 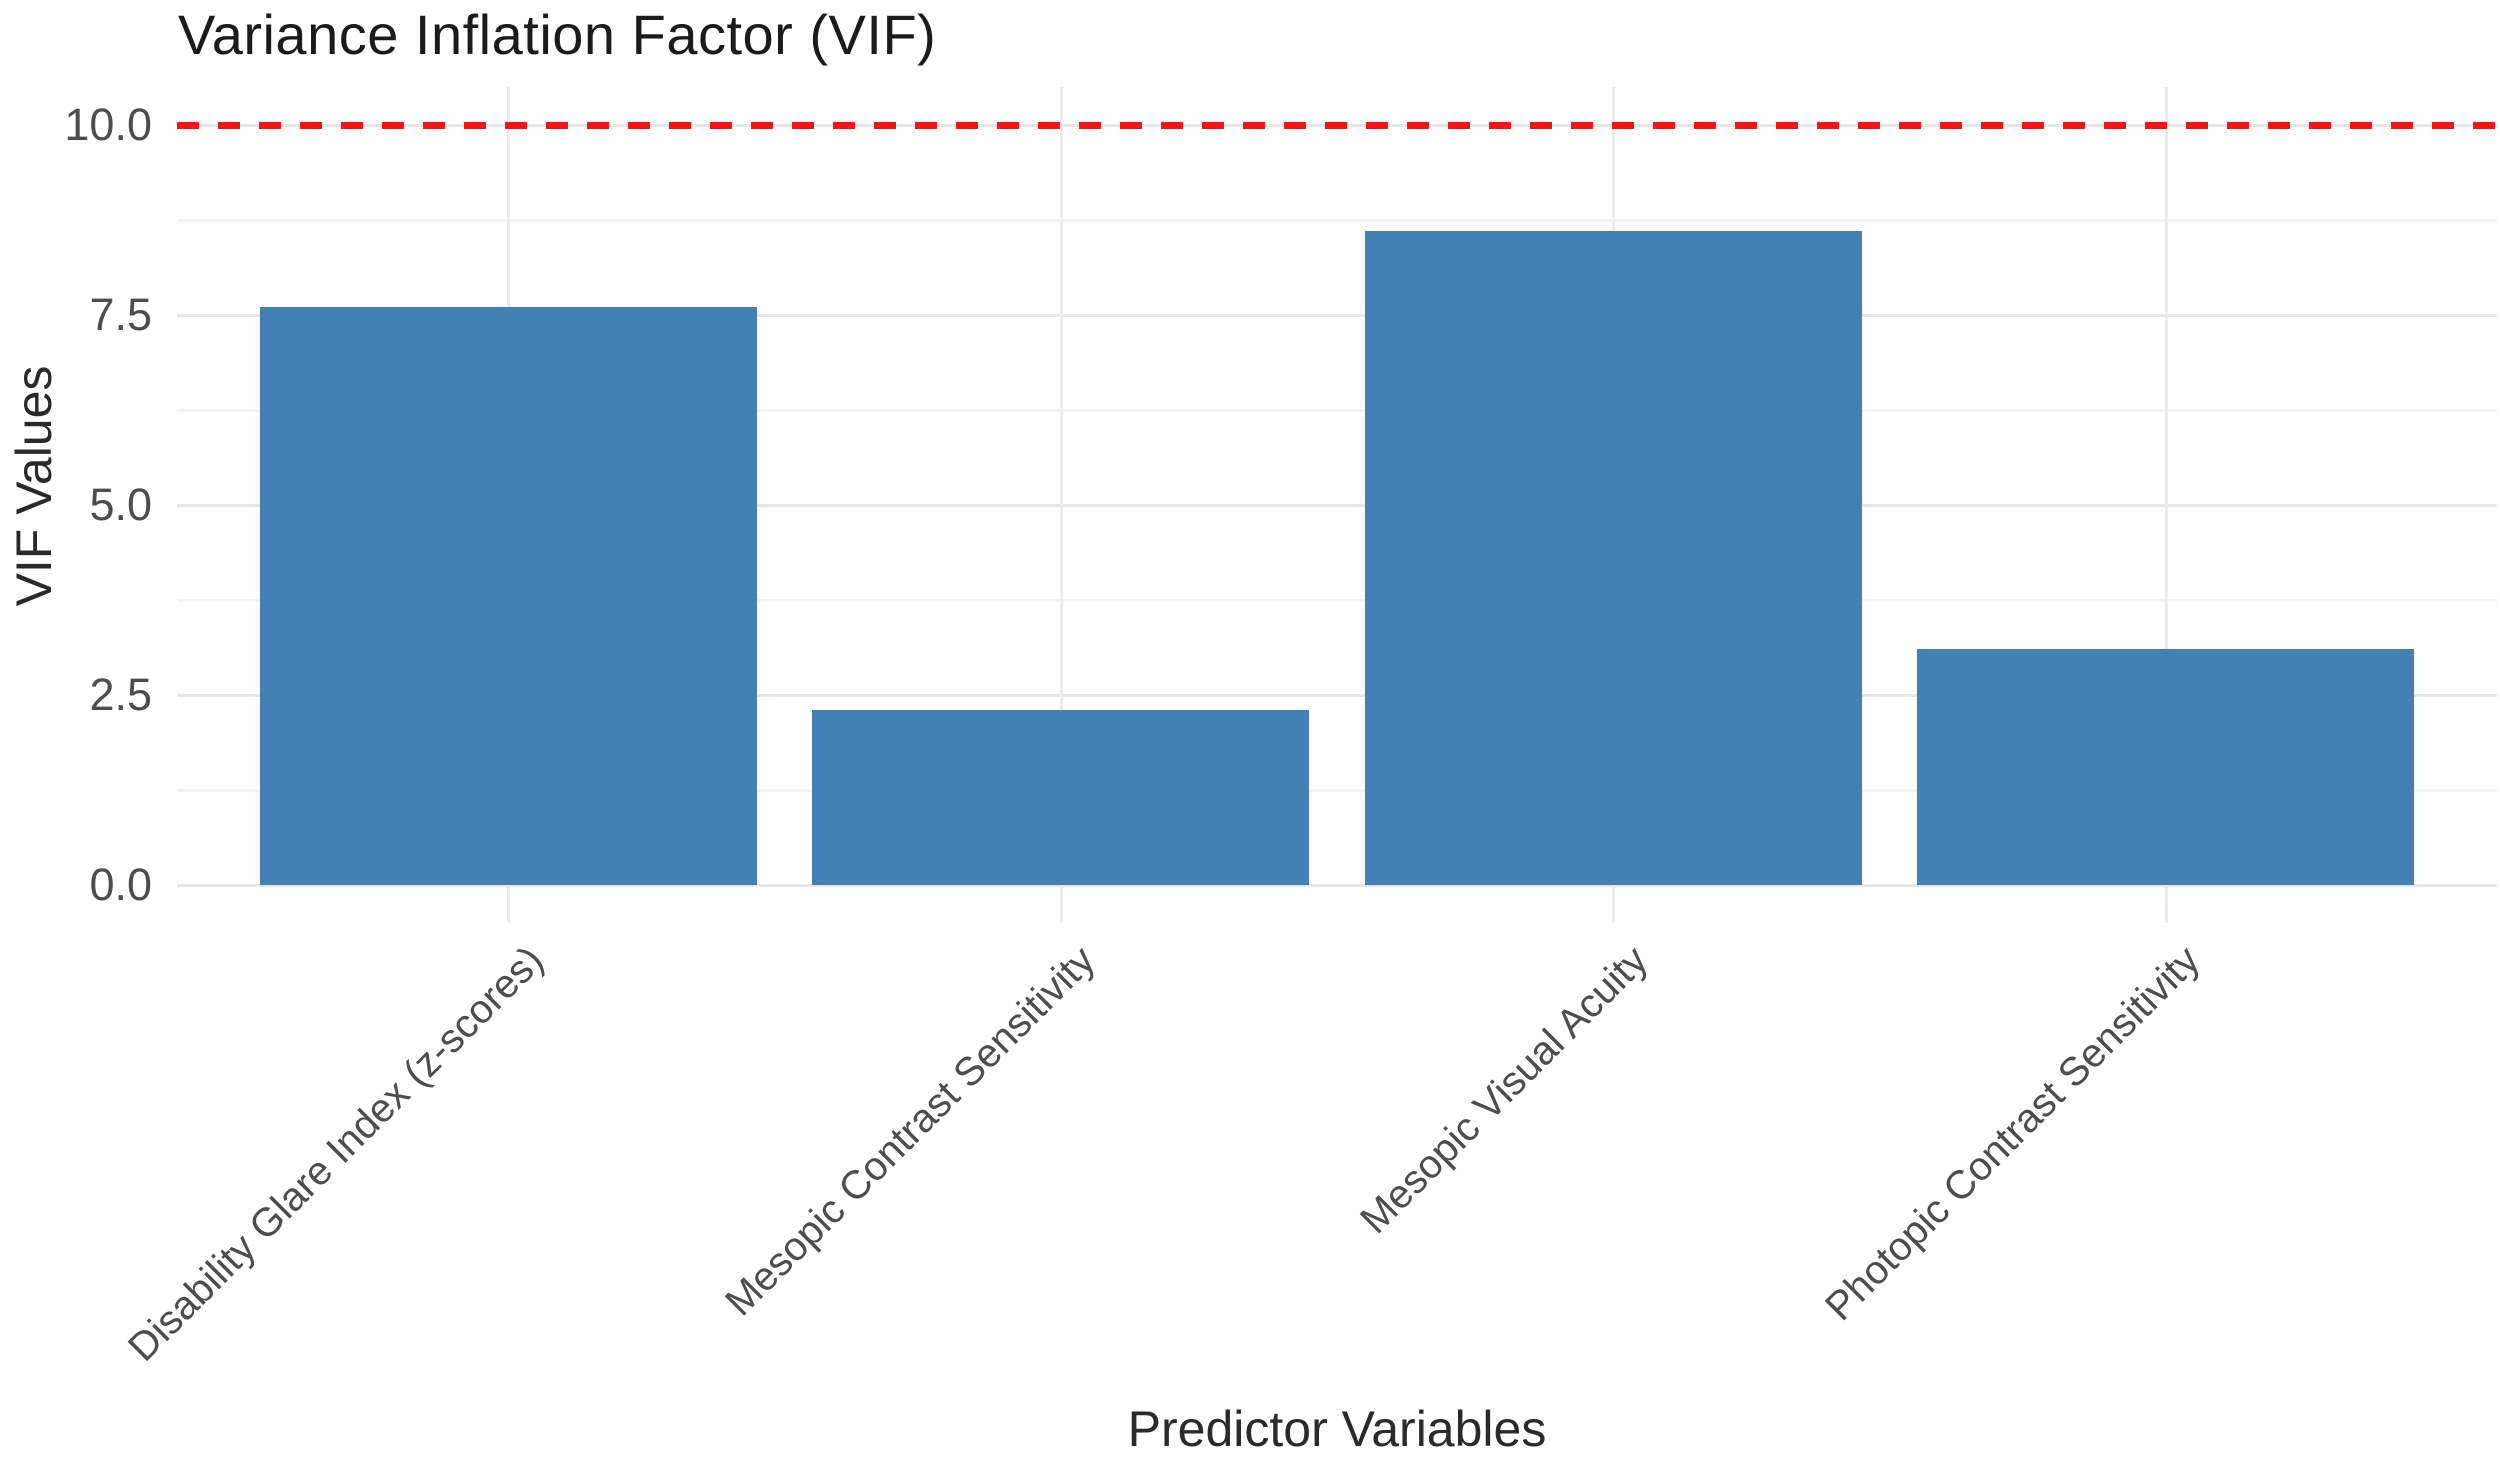 I want to click on y-tick-label: 10.0, so click(x=108, y=124).